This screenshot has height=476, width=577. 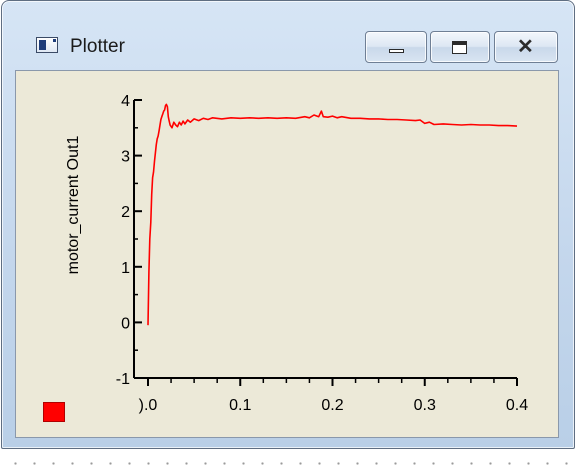 I want to click on x-tick-label: 0.3, so click(x=425, y=405).